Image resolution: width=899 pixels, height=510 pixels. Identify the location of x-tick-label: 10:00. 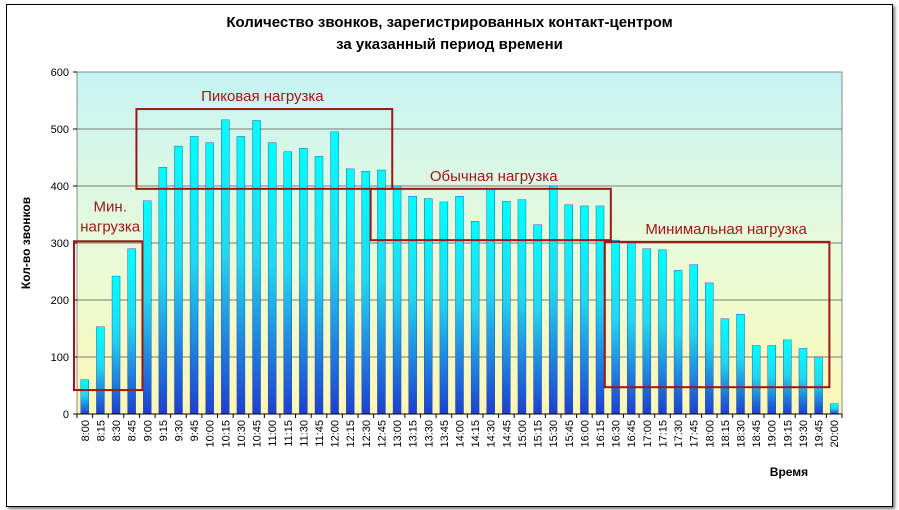
(211, 434).